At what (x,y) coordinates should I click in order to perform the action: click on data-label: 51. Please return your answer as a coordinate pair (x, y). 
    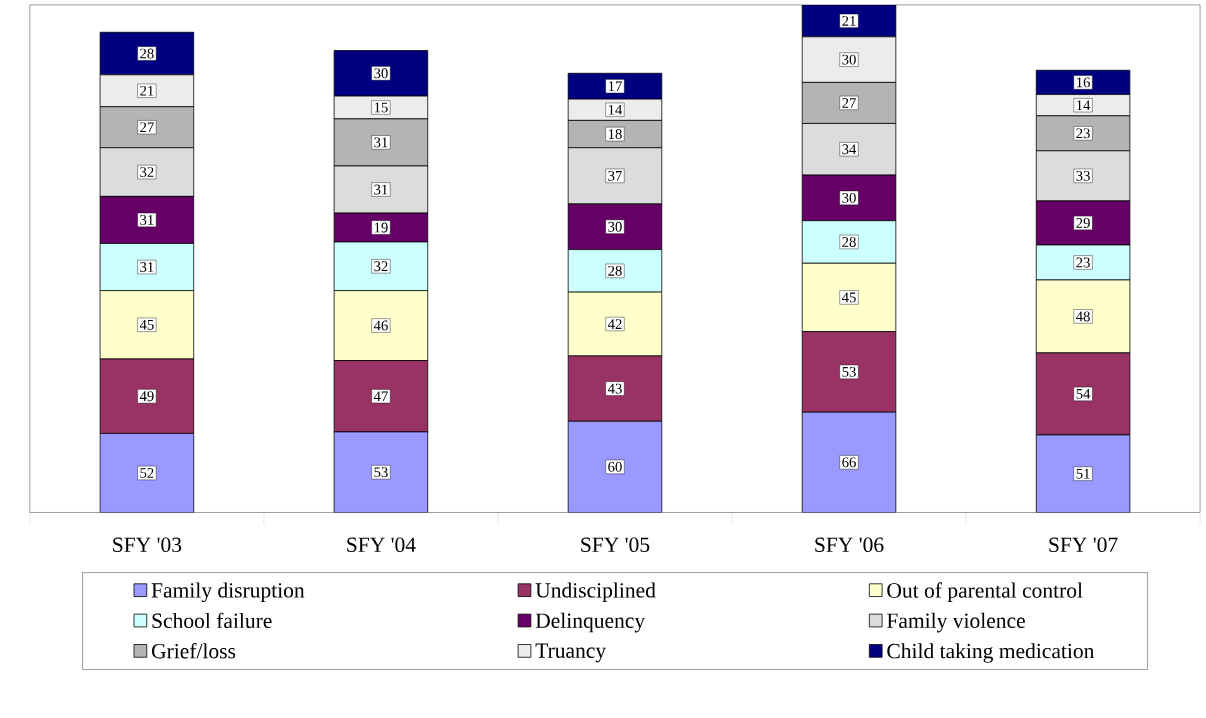
    Looking at the image, I should click on (1083, 473).